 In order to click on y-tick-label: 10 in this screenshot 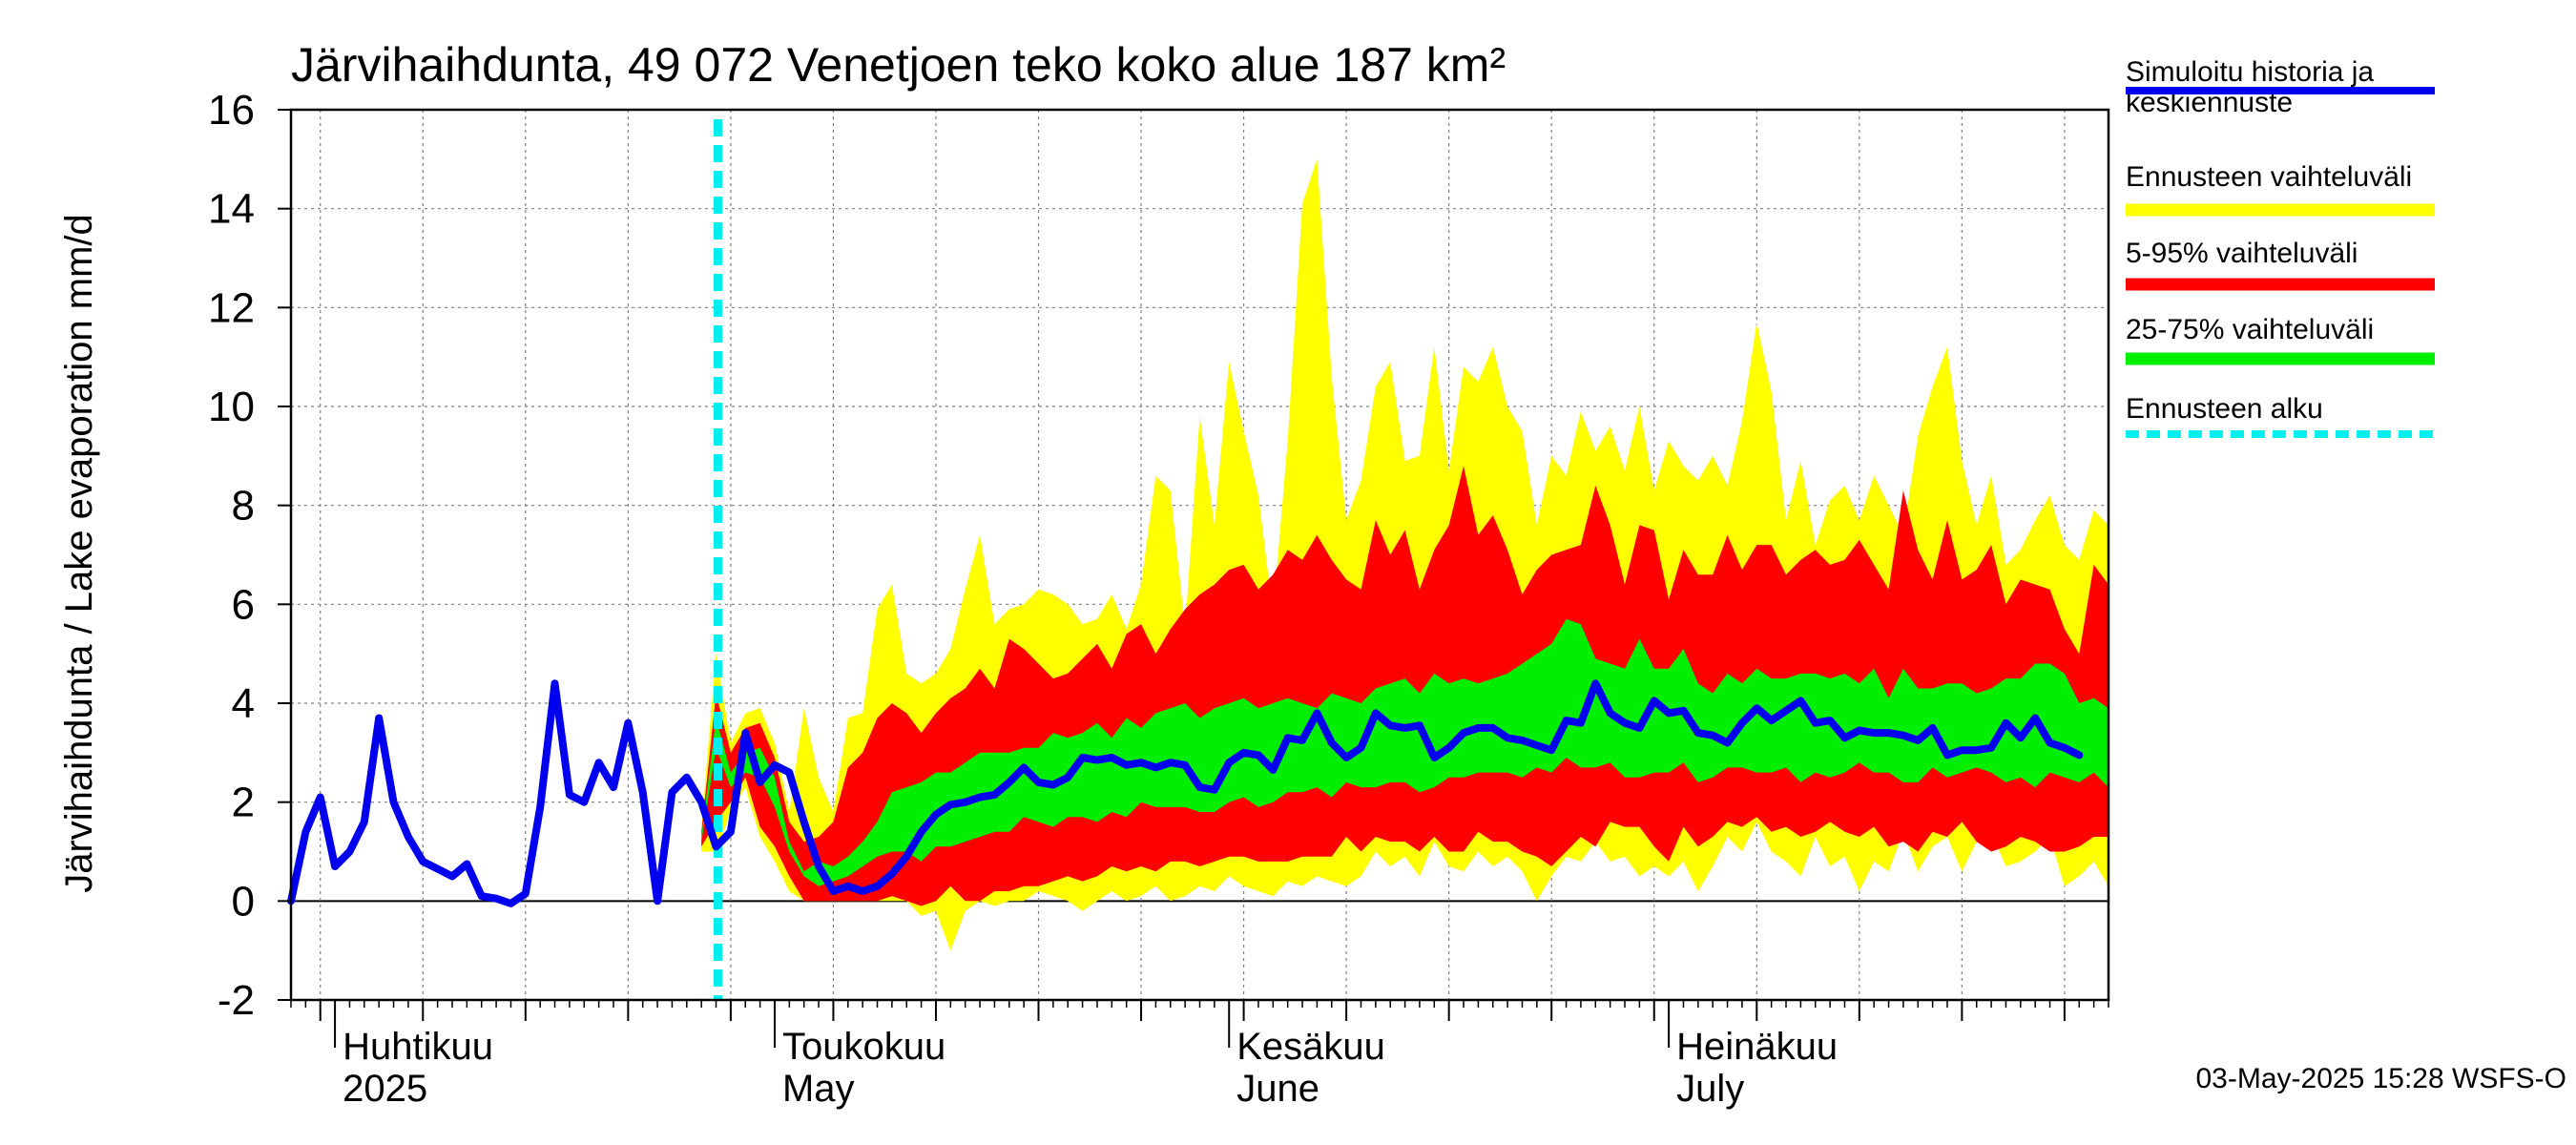, I will do `click(231, 407)`.